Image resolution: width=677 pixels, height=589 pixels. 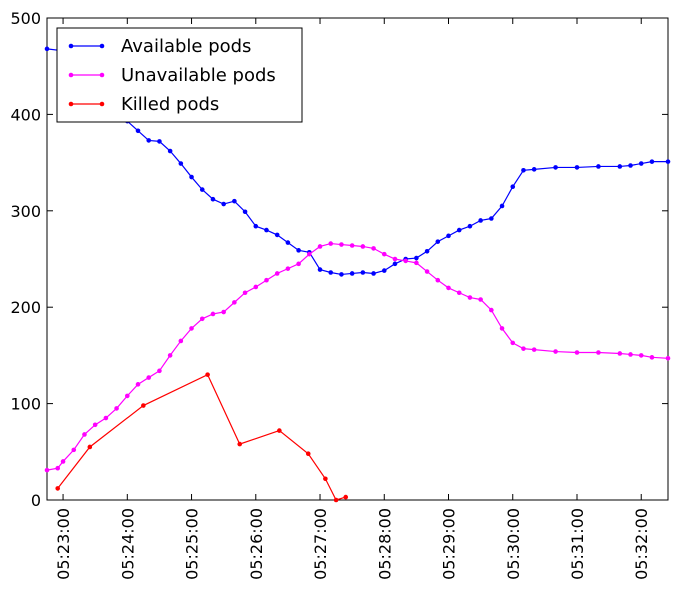 What do you see at coordinates (449, 544) in the screenshot?
I see `x-tick-label: 05:29:00` at bounding box center [449, 544].